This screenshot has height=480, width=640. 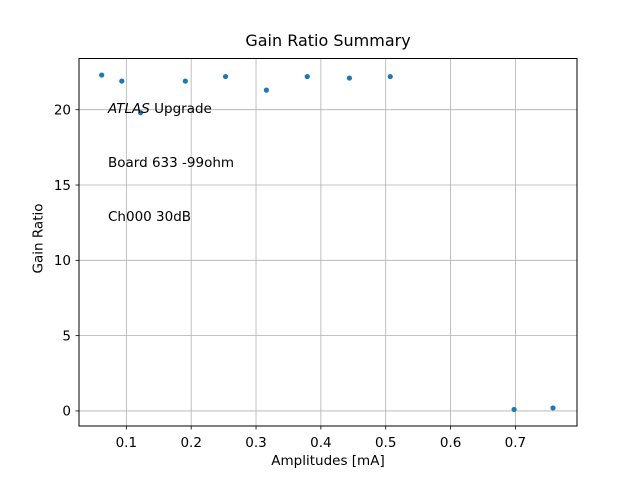 What do you see at coordinates (328, 461) in the screenshot?
I see `x-axis-label: Amplitudes [mA]` at bounding box center [328, 461].